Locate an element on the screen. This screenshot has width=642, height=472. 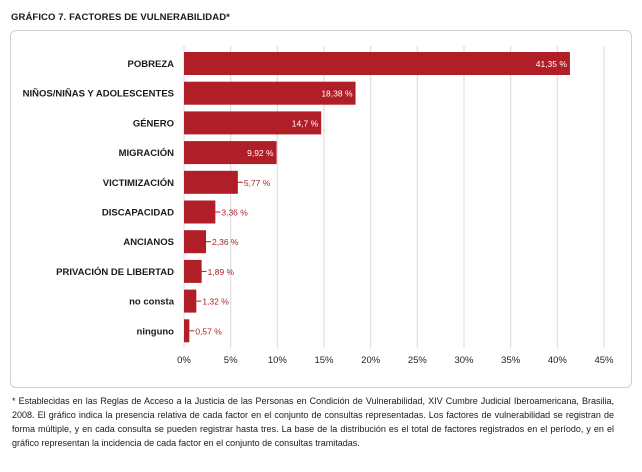
category-label: MIGRACIÓN is located at coordinates (147, 153).